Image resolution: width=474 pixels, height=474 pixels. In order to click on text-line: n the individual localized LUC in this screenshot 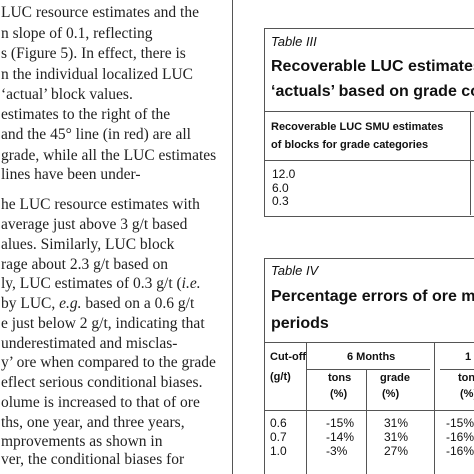, I will do `click(97, 74)`.